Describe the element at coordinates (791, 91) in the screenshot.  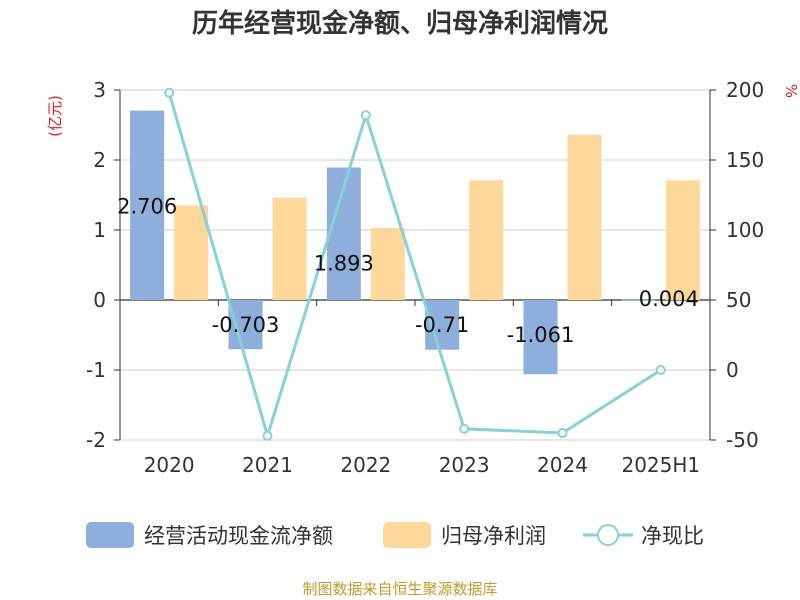
I see `right-axis-unit: %` at that location.